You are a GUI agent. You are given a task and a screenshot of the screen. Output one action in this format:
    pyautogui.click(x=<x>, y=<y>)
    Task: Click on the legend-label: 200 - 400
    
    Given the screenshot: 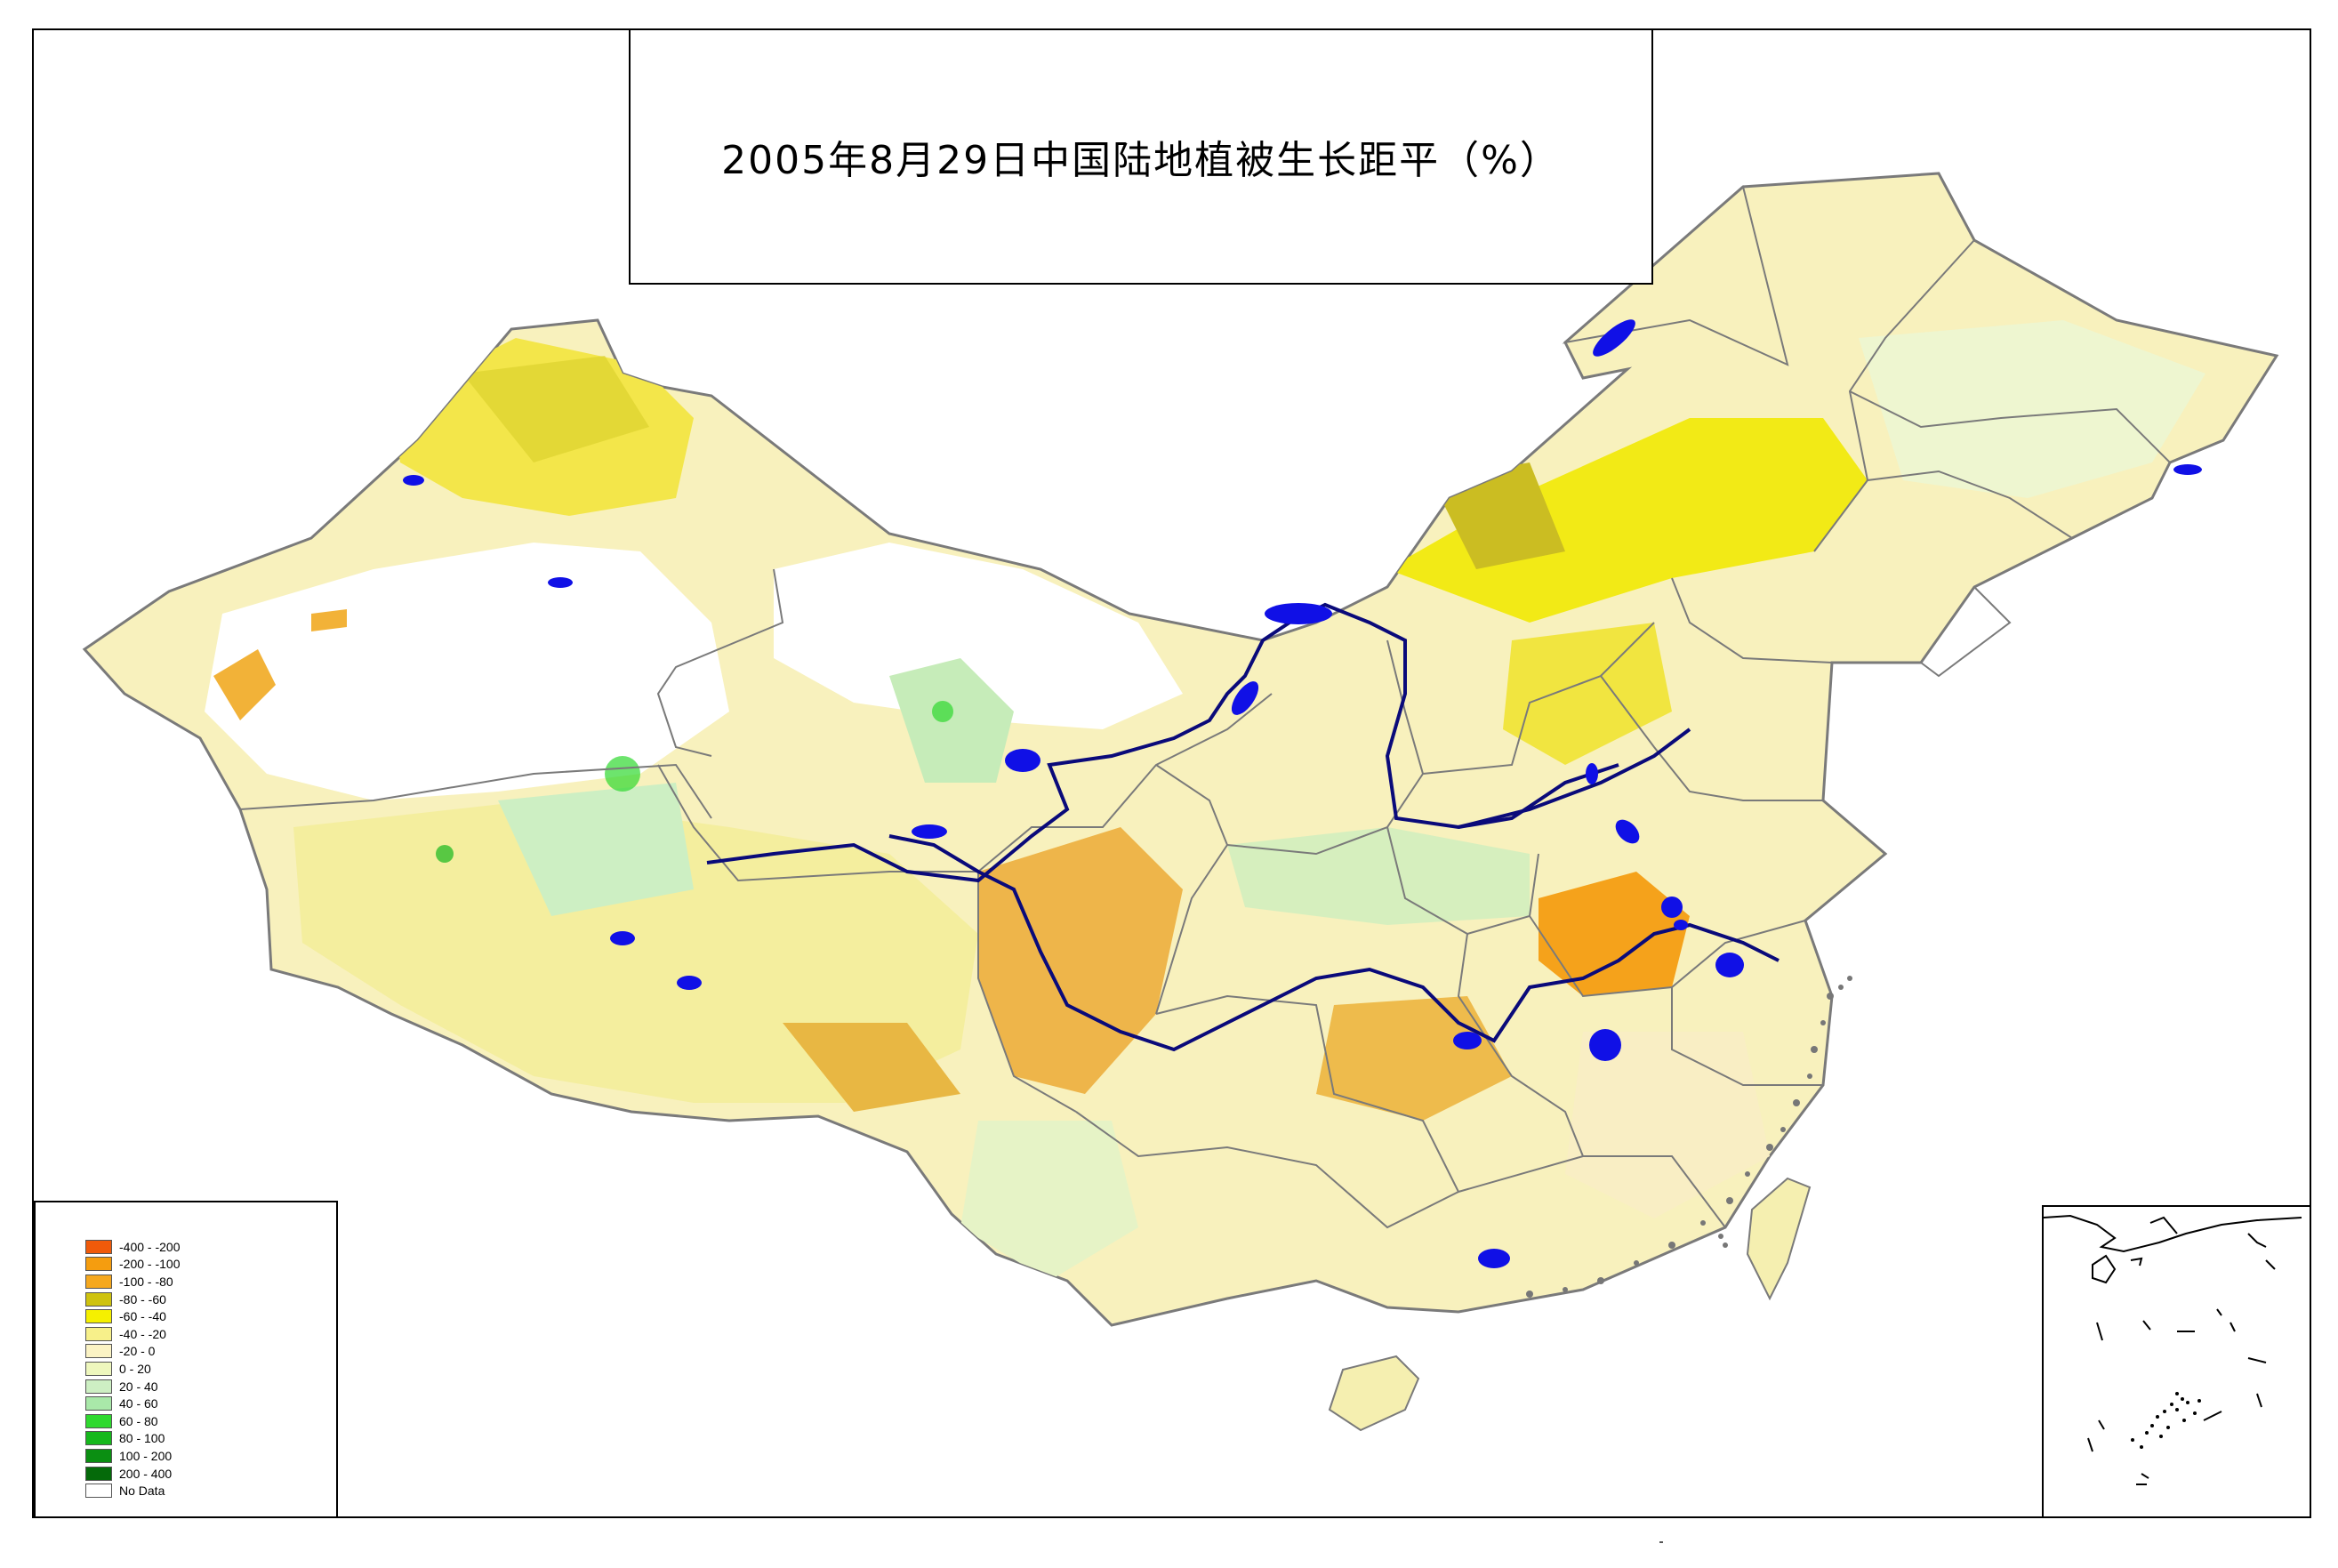 What is the action you would take?
    pyautogui.click(x=146, y=1473)
    